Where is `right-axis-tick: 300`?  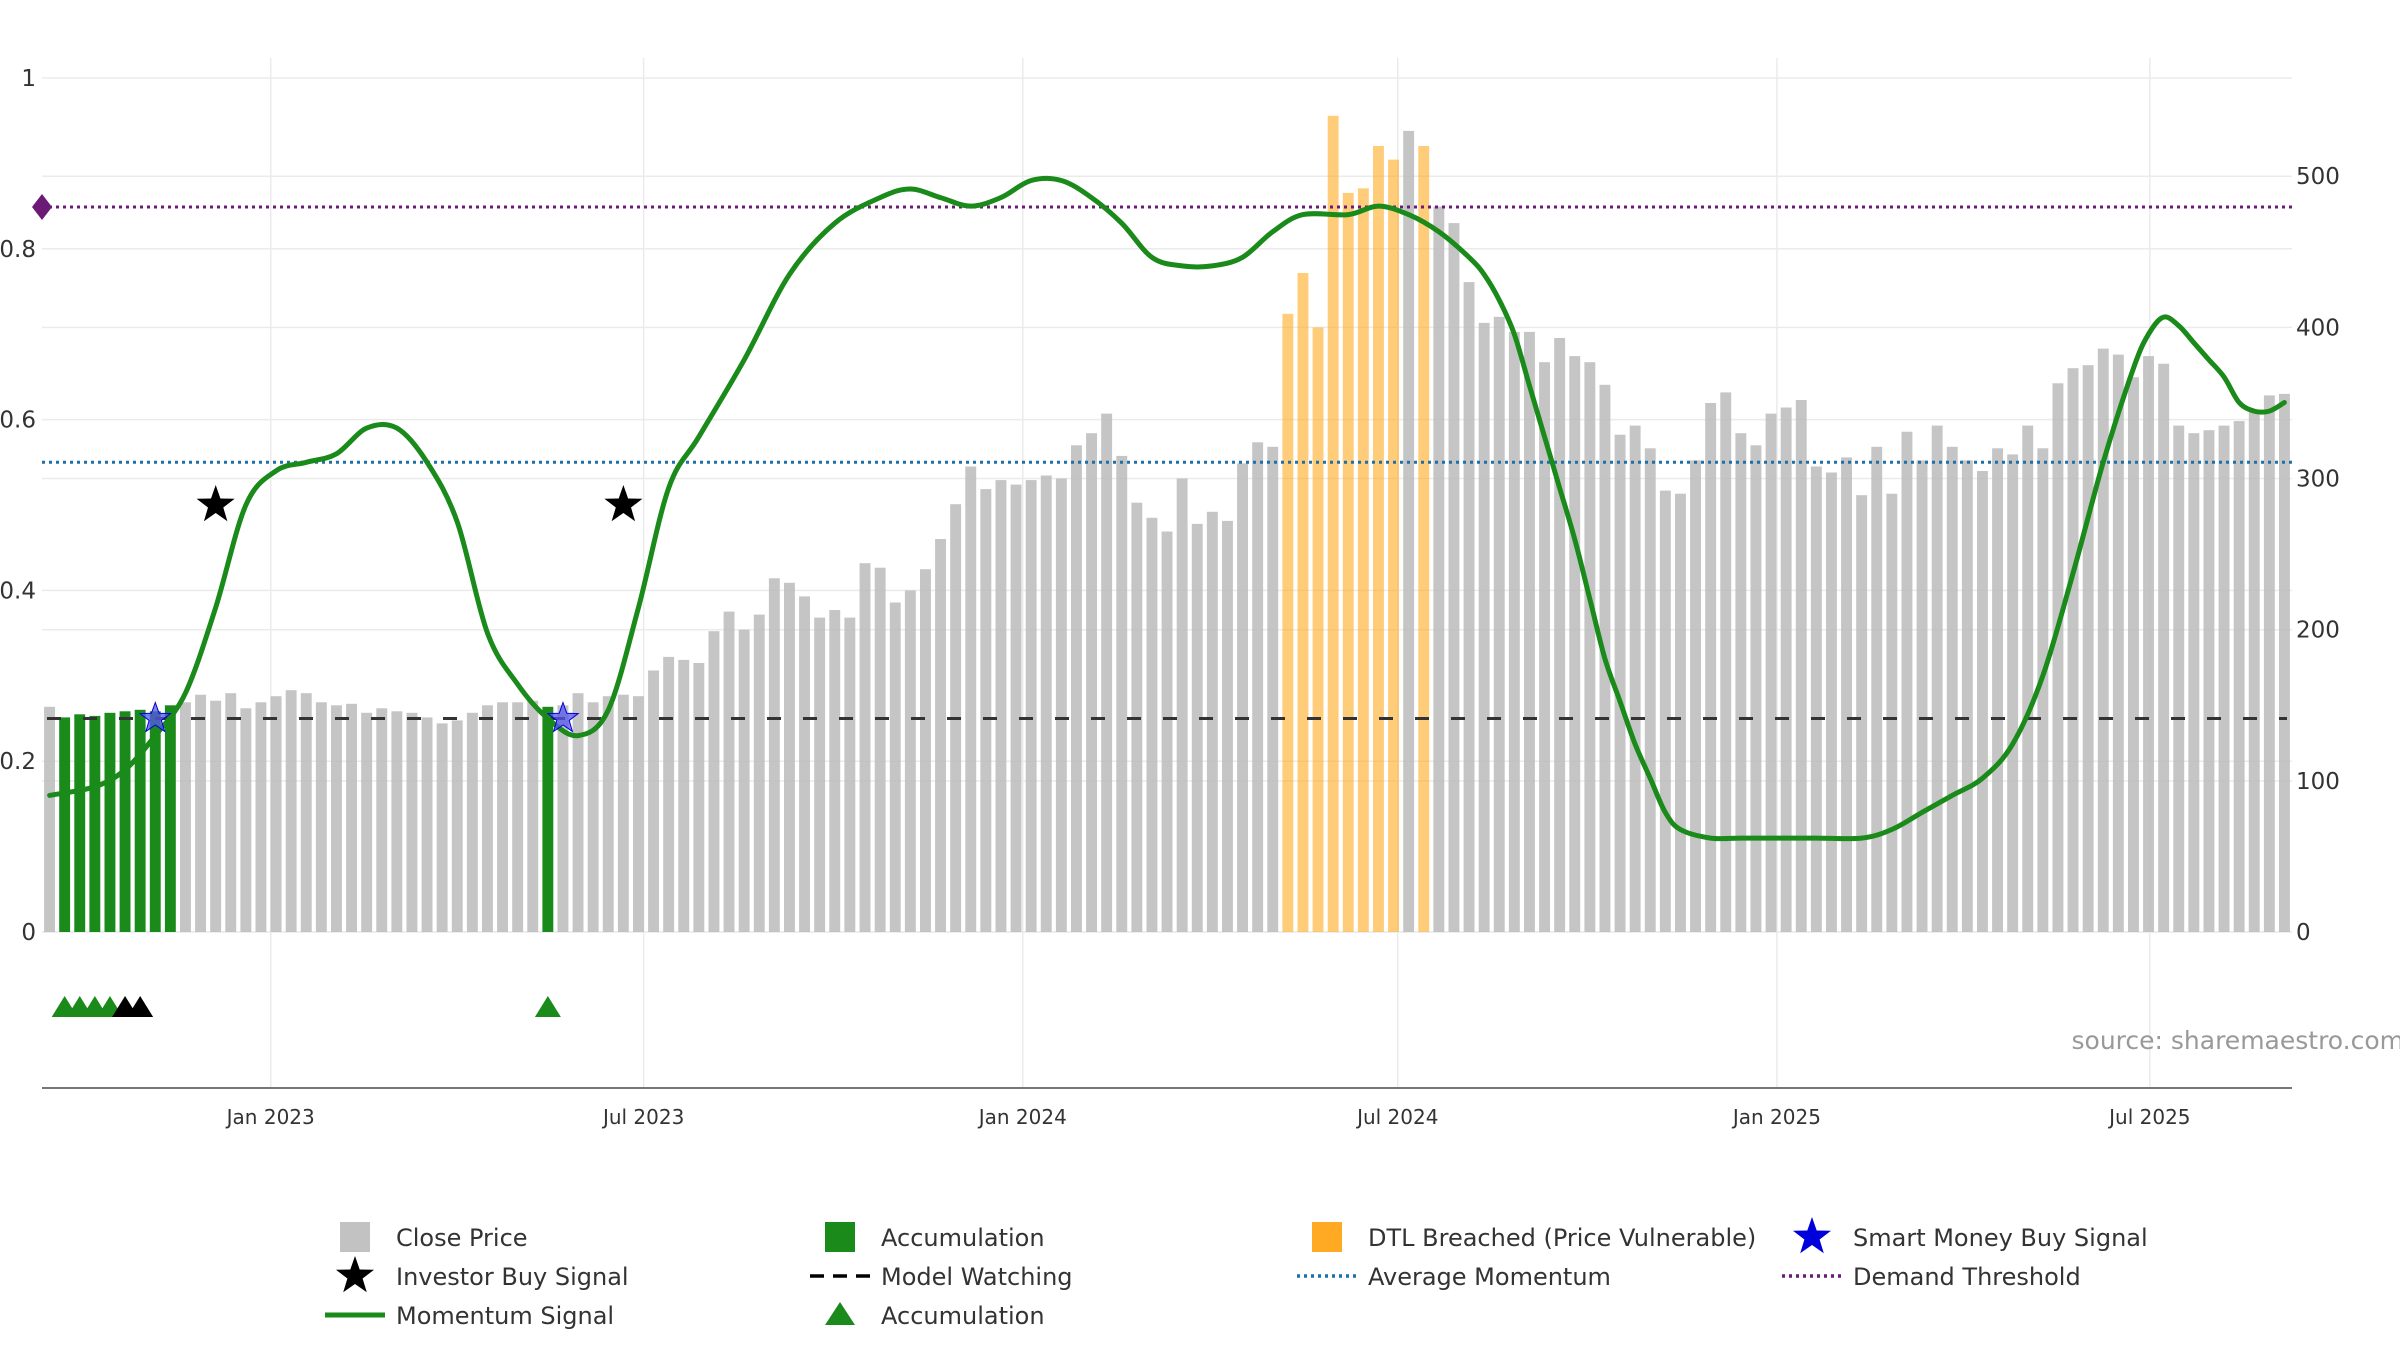 right-axis-tick: 300 is located at coordinates (2318, 480).